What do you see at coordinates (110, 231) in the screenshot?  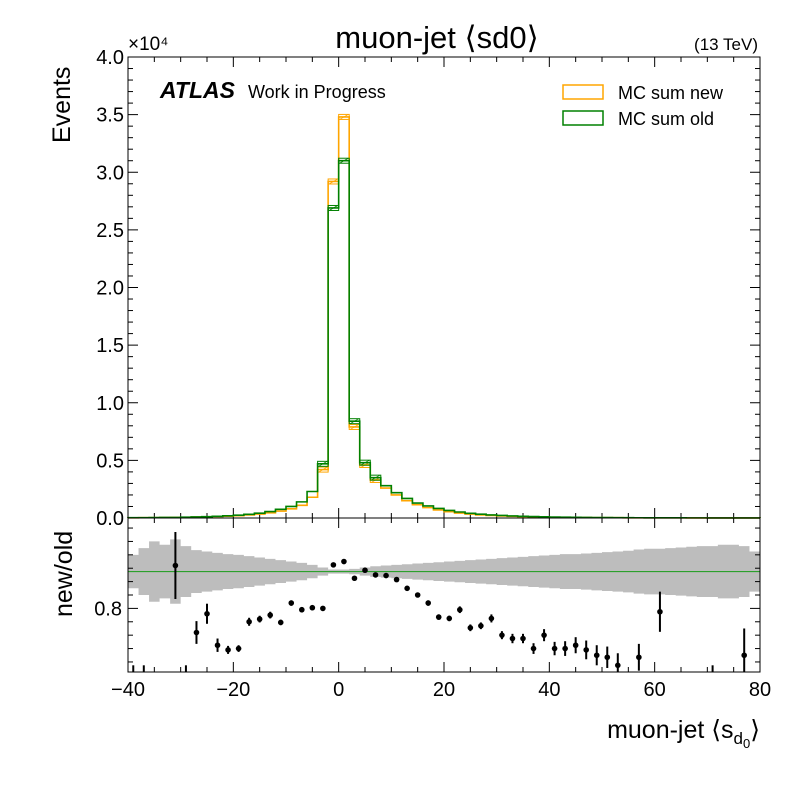 I see `main-y-tick-label: 2.5` at bounding box center [110, 231].